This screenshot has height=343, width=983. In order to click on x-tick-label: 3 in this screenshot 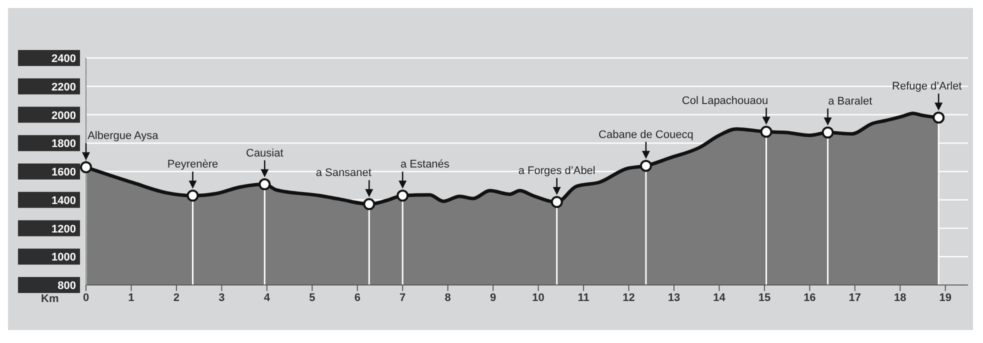, I will do `click(221, 298)`.